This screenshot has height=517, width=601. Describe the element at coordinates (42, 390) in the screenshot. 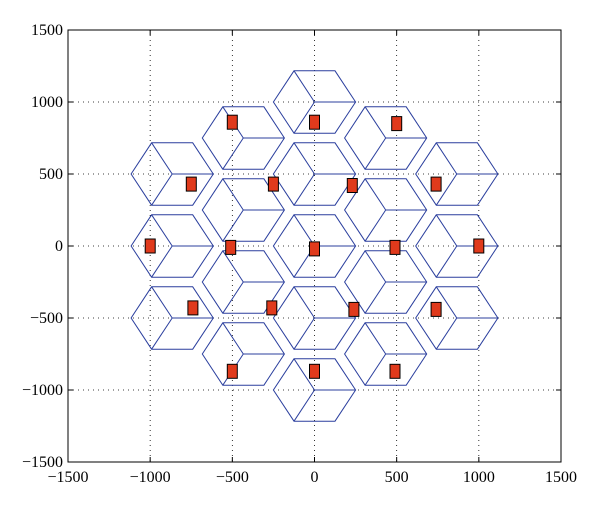

I see `y-tick-label: −1000` at that location.